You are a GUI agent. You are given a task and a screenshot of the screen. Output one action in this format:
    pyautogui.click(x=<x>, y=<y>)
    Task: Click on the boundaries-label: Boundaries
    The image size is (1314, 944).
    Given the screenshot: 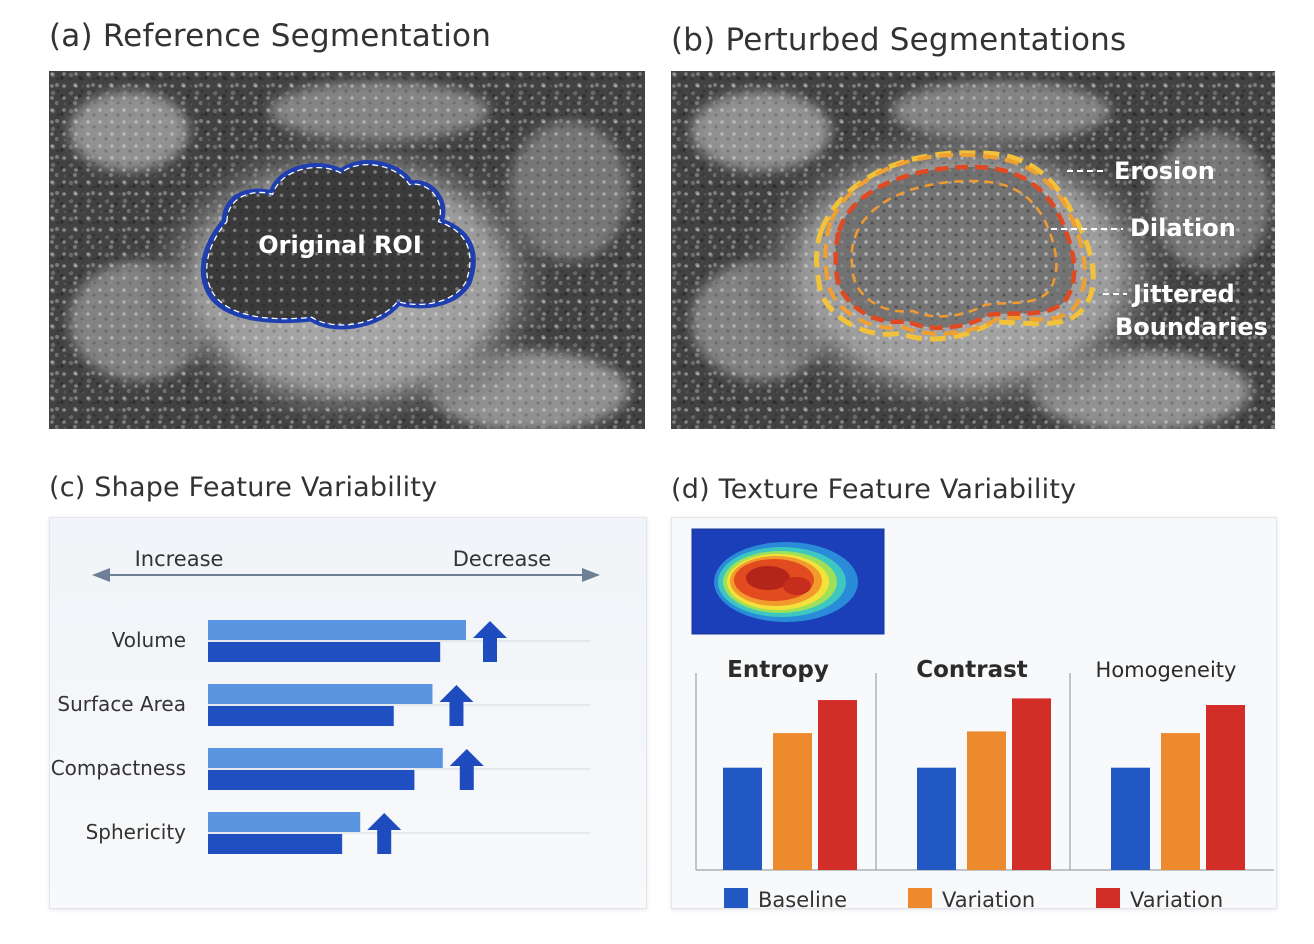 What is the action you would take?
    pyautogui.click(x=1191, y=327)
    